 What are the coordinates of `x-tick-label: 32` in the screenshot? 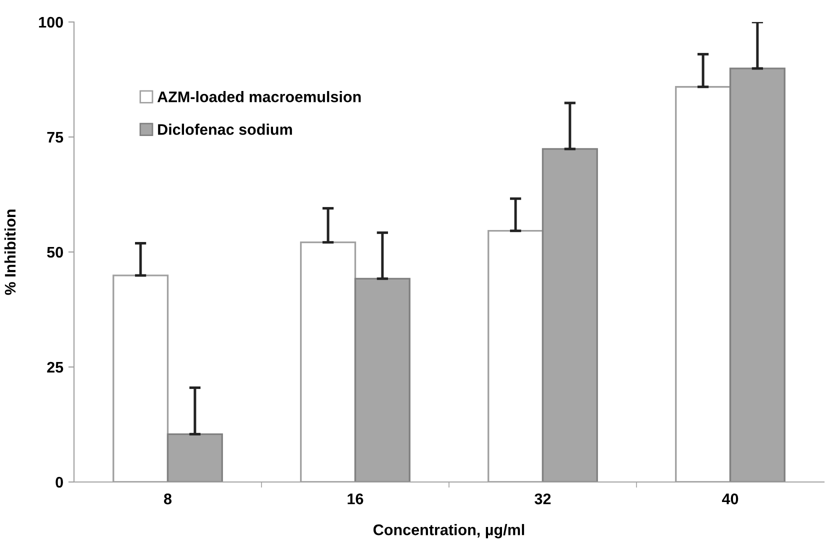 It's located at (542, 499).